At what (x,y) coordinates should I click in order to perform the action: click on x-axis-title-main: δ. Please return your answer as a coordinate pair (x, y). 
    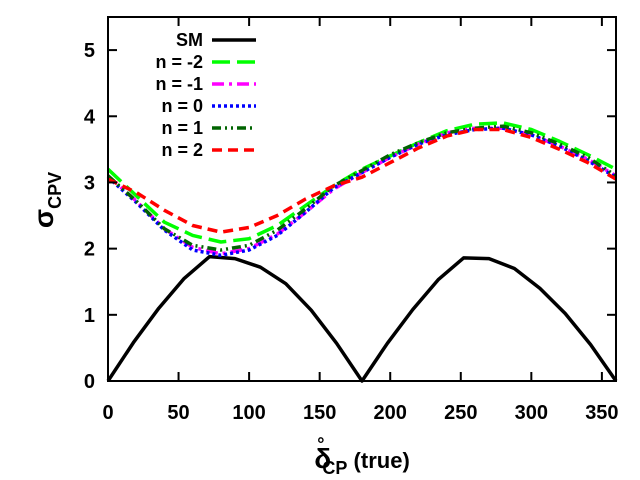
    Looking at the image, I should click on (322, 458).